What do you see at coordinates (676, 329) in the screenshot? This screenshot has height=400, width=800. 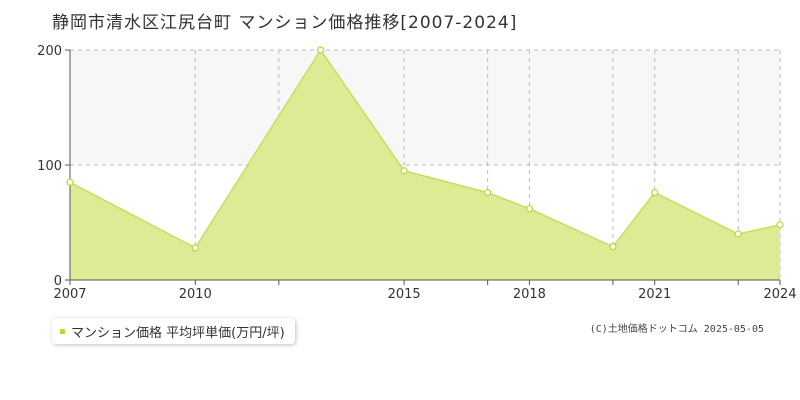 I see `copyright-credit: (C)土地価格ドットコム 2025-05-05` at bounding box center [676, 329].